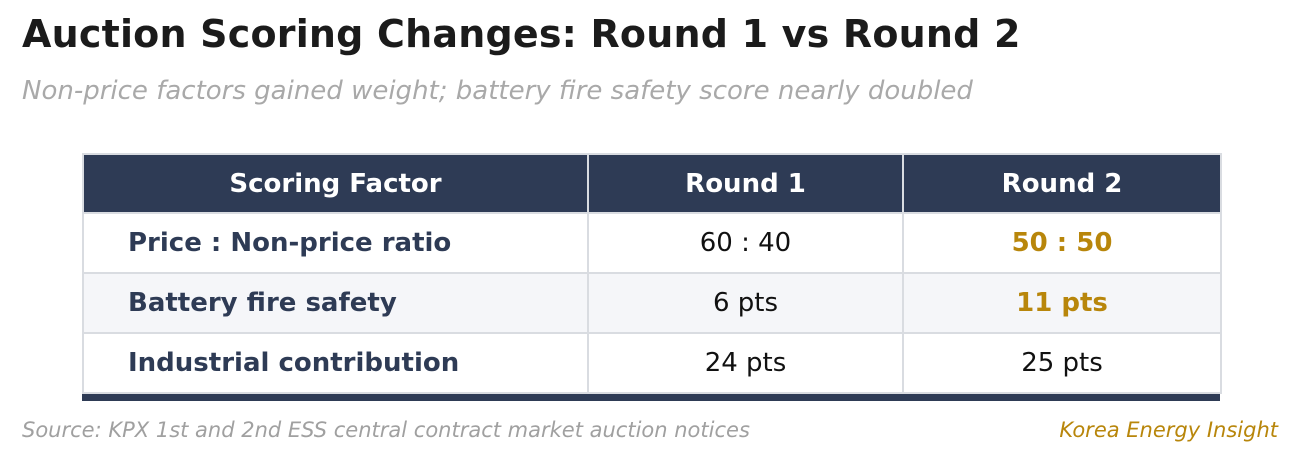 The width and height of the screenshot is (1300, 460). What do you see at coordinates (745, 243) in the screenshot?
I see `round1-cell: 60 : 40` at bounding box center [745, 243].